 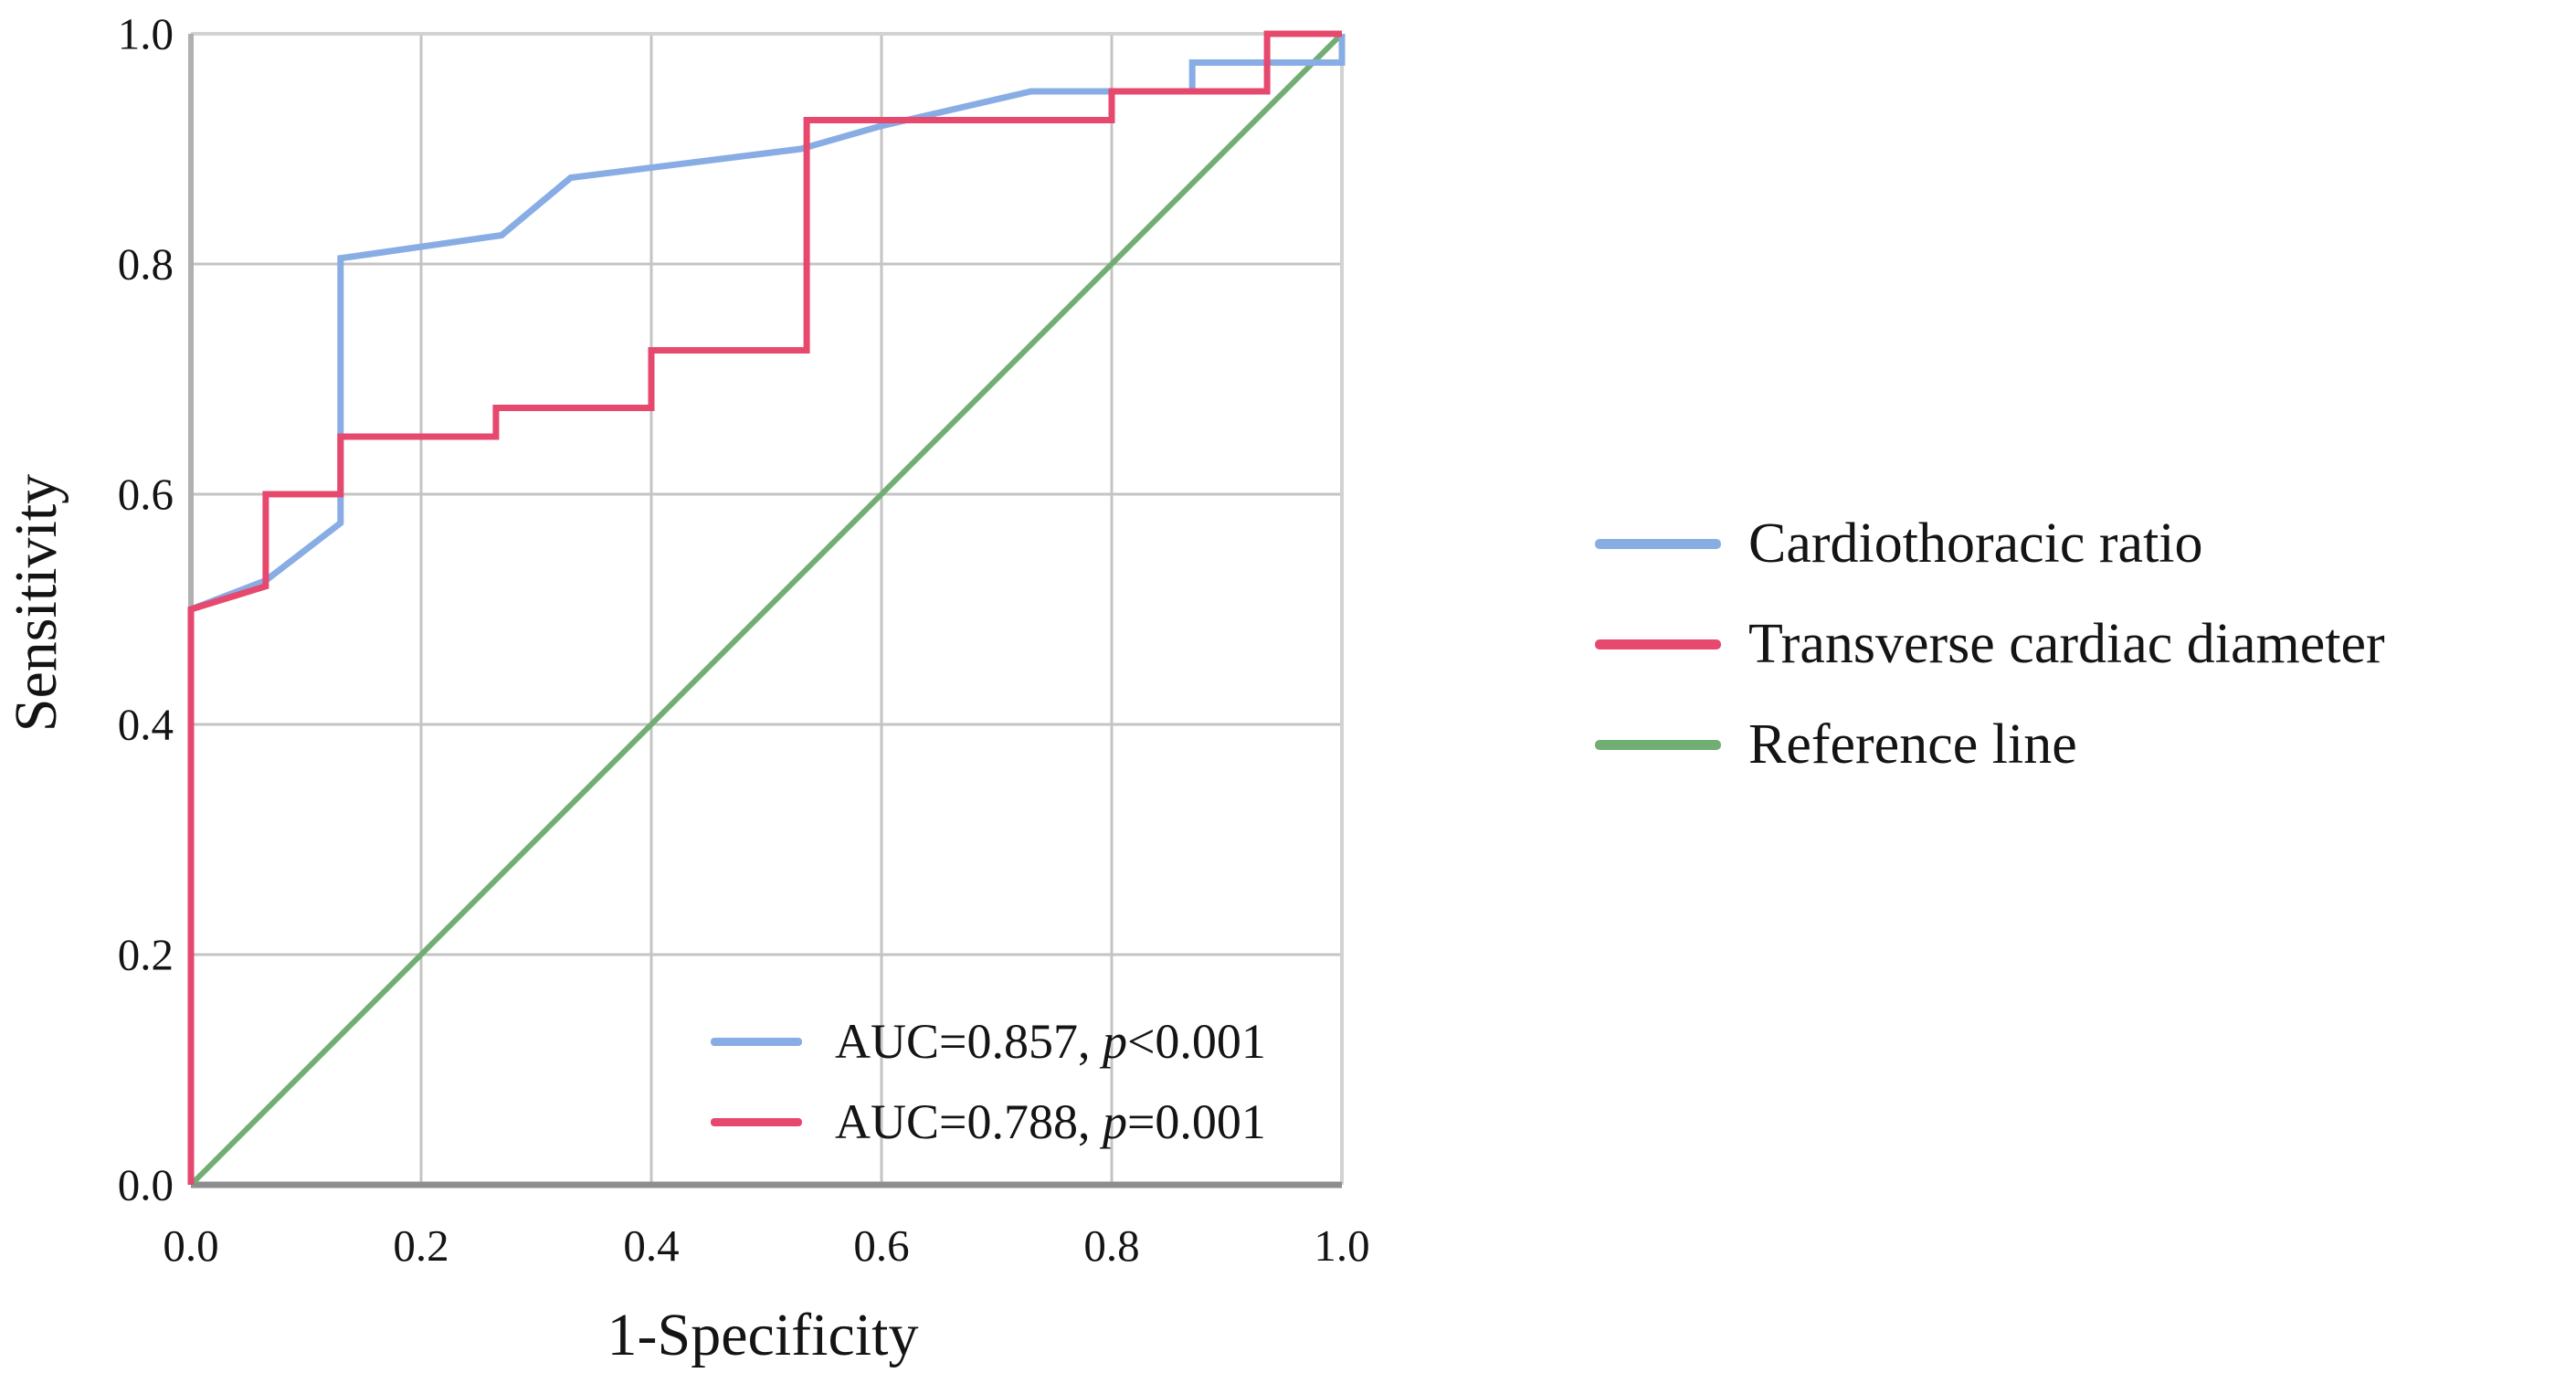 What do you see at coordinates (2066, 643) in the screenshot?
I see `legend-label: Transverse cardiac diameter` at bounding box center [2066, 643].